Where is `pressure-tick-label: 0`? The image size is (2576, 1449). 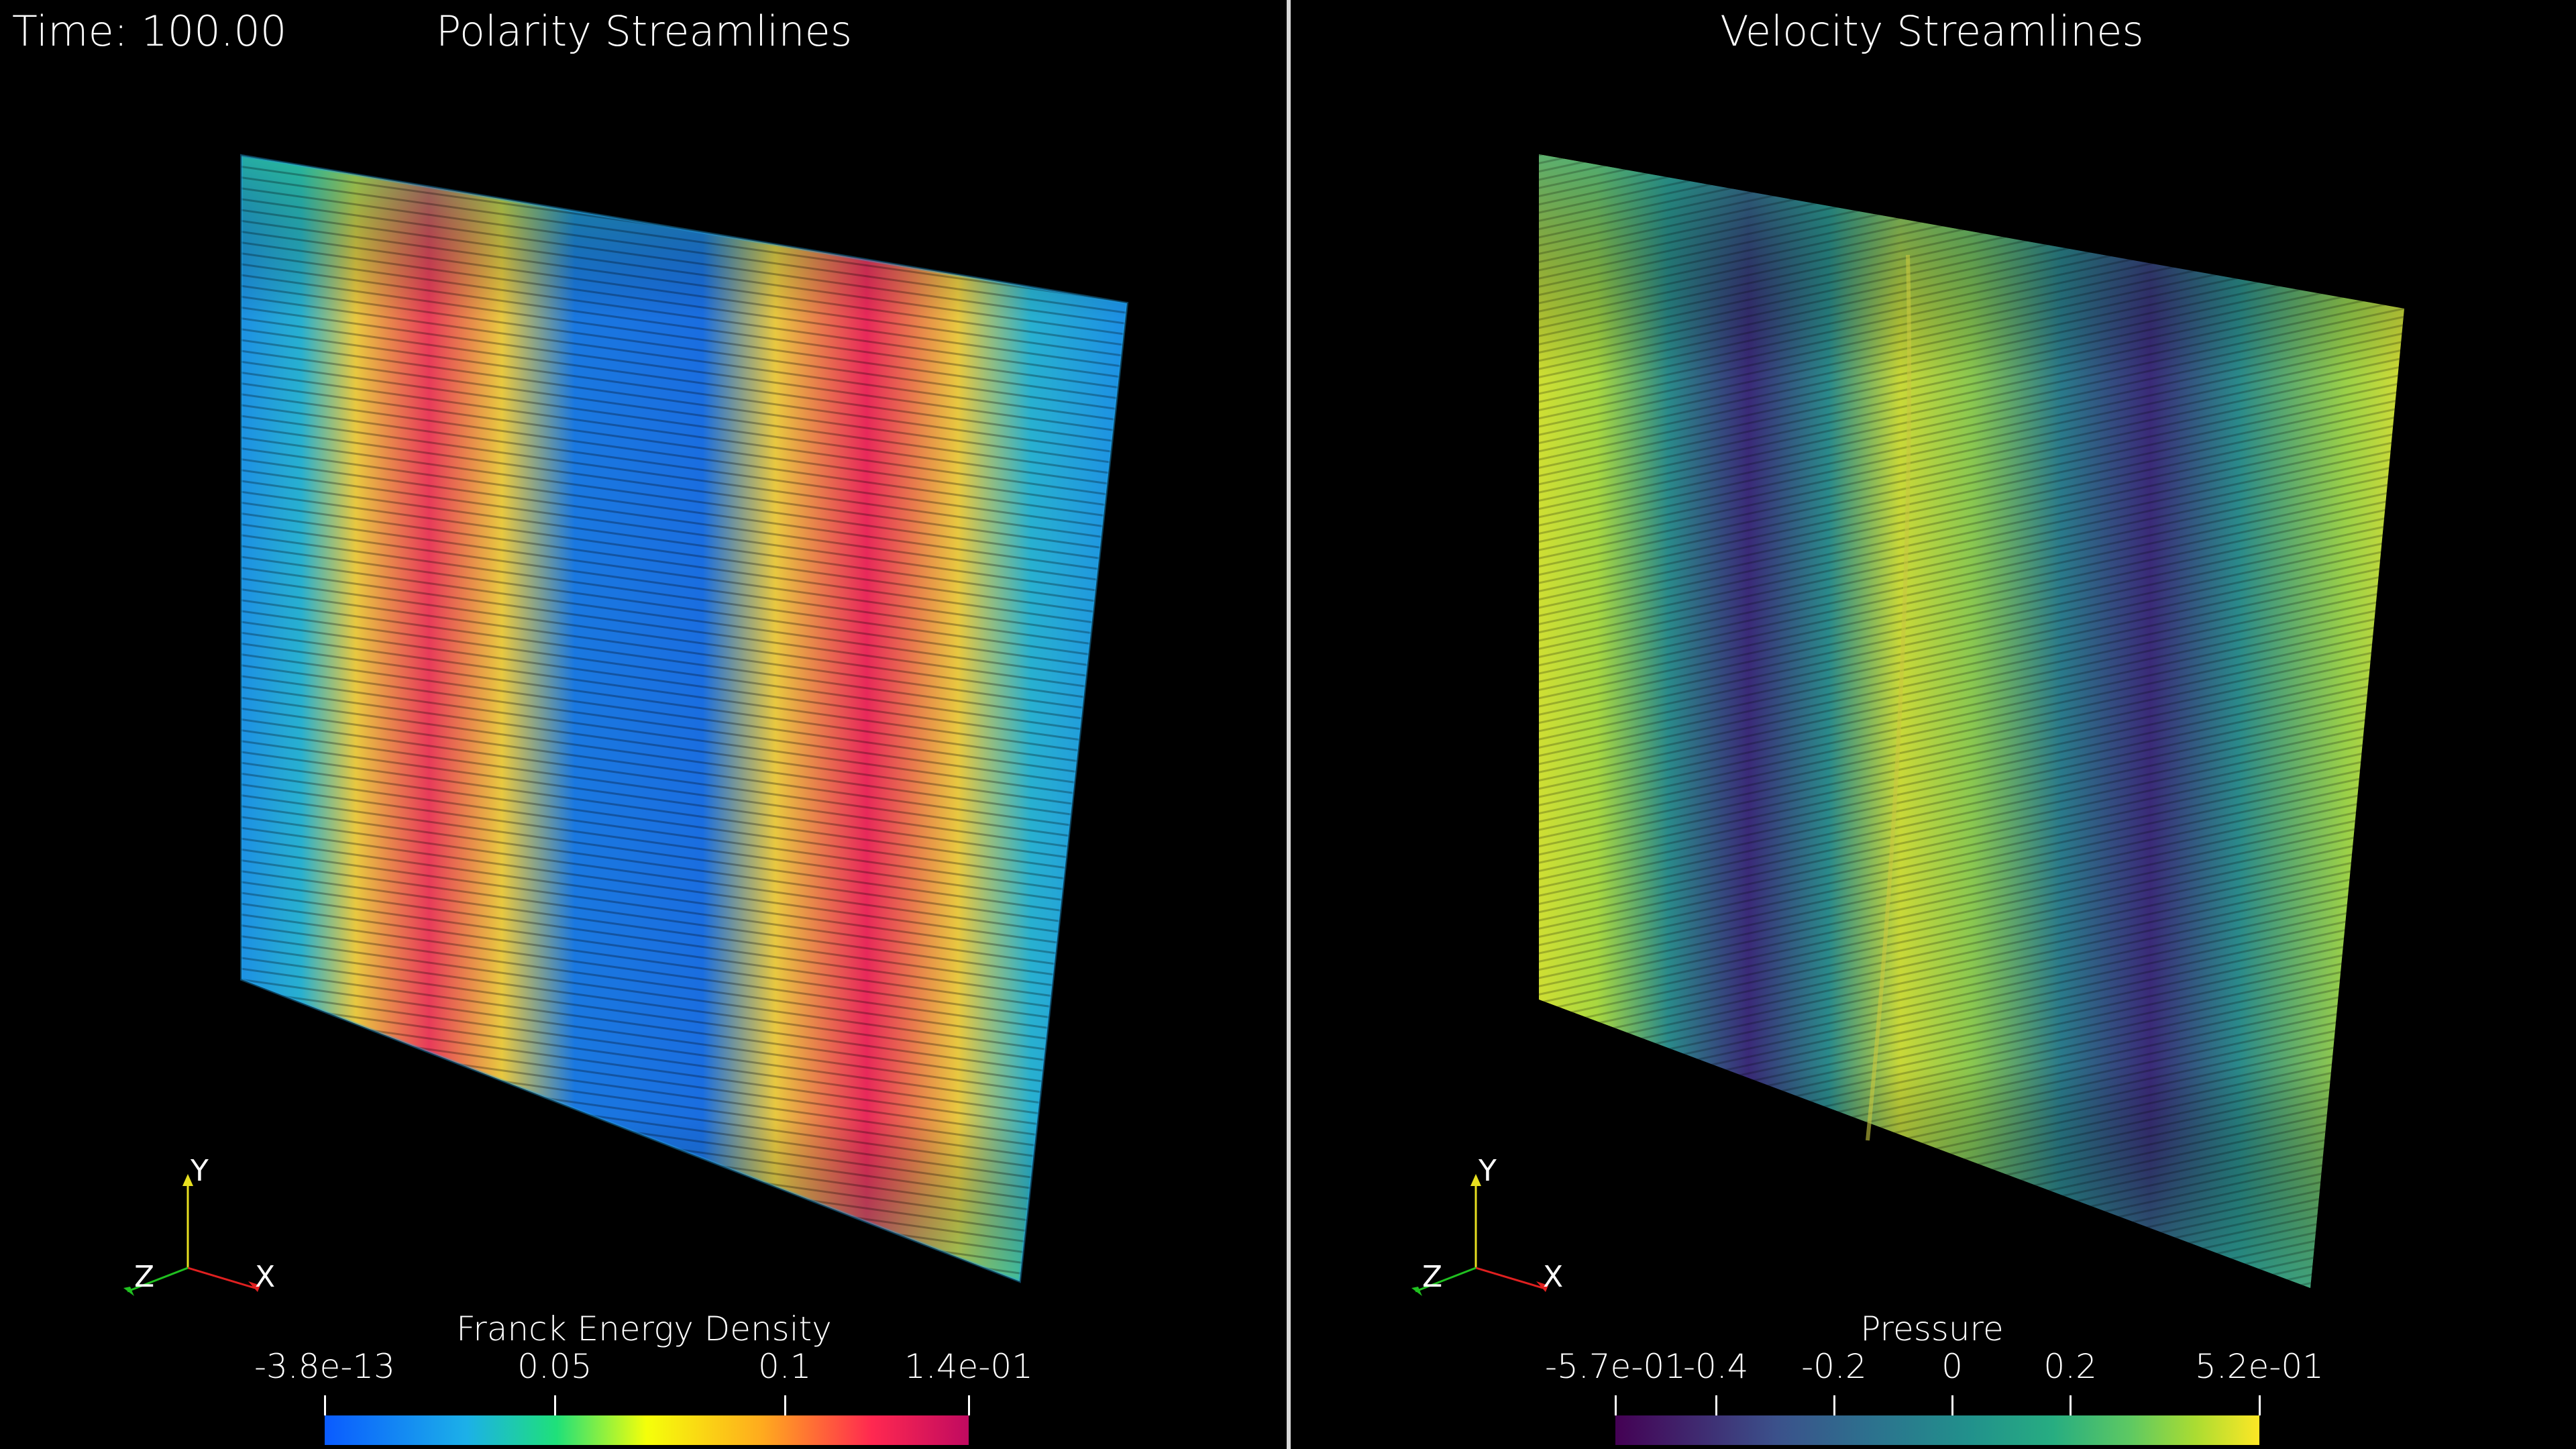 pressure-tick-label: 0 is located at coordinates (1952, 1366).